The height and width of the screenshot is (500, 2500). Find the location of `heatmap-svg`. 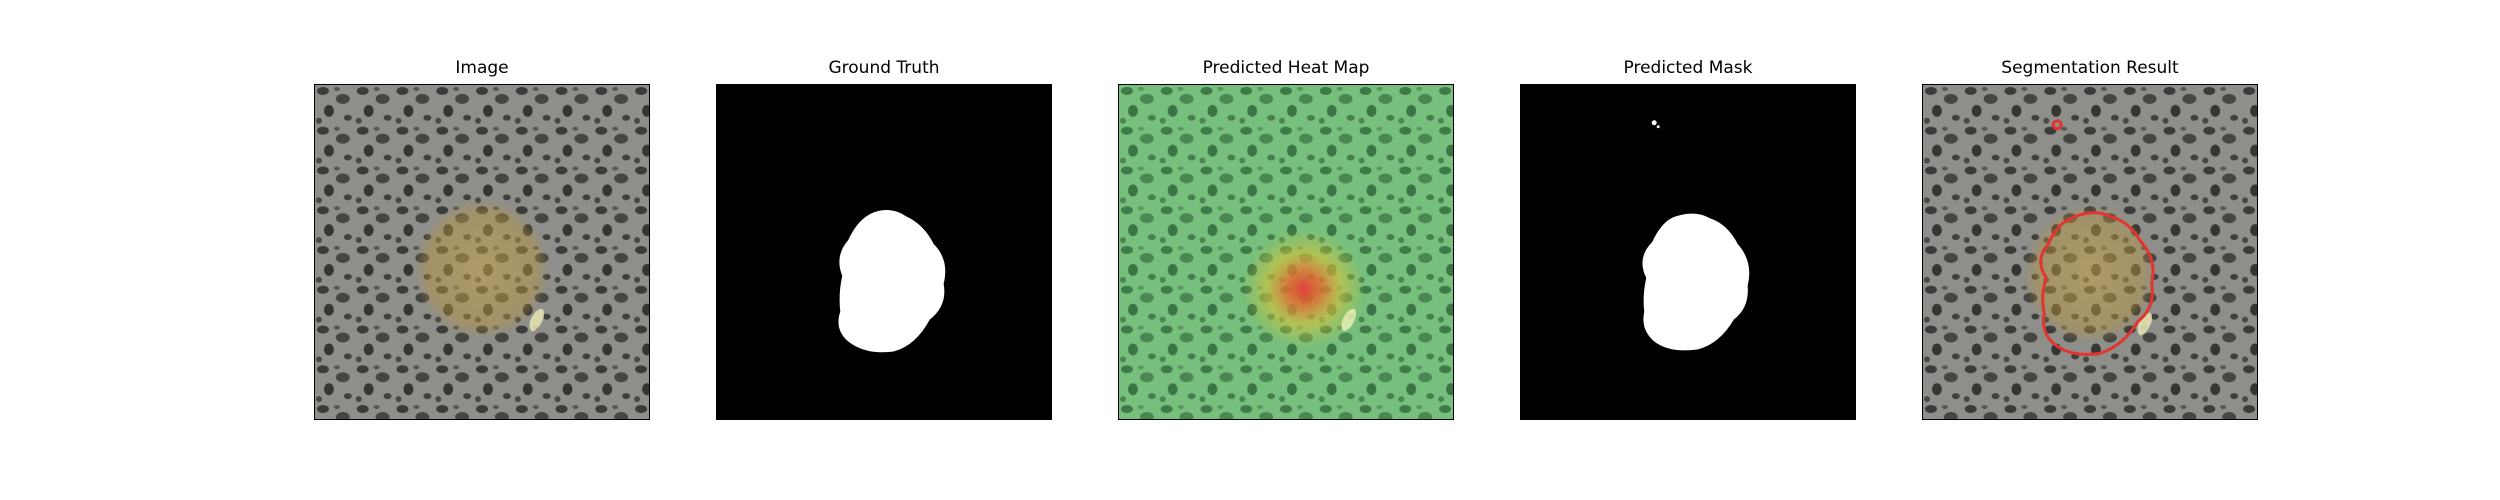

heatmap-svg is located at coordinates (1286, 252).